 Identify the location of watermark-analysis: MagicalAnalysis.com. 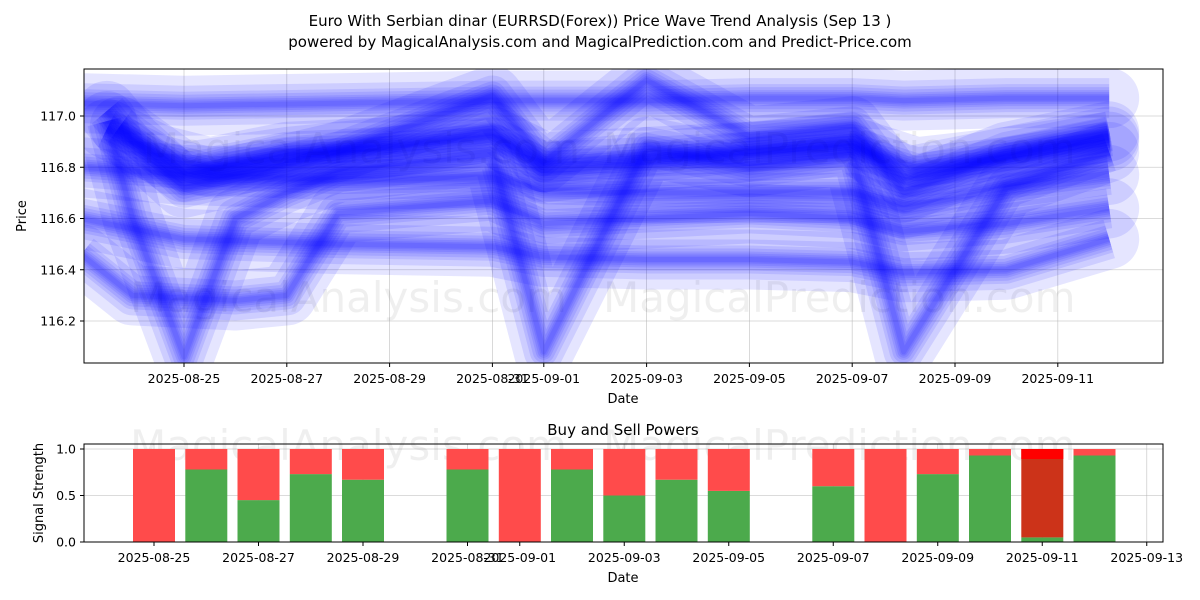
(348, 297).